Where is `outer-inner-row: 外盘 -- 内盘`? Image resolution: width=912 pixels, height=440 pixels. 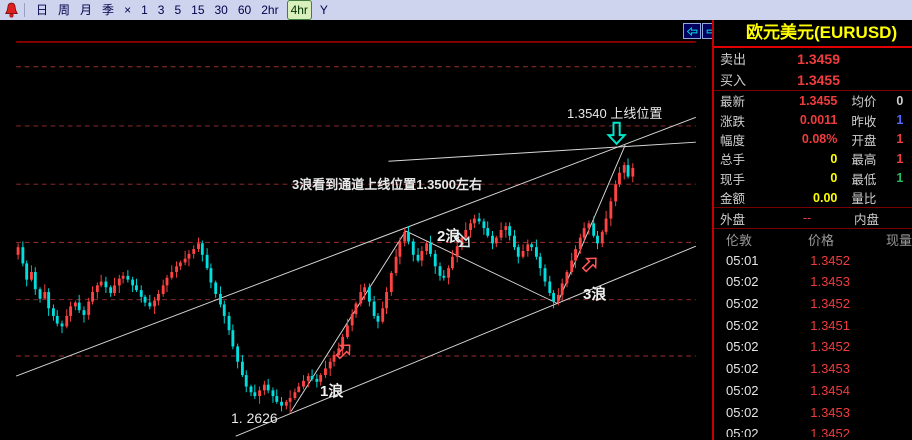 outer-inner-row: 外盘 -- 内盘 is located at coordinates (813, 218).